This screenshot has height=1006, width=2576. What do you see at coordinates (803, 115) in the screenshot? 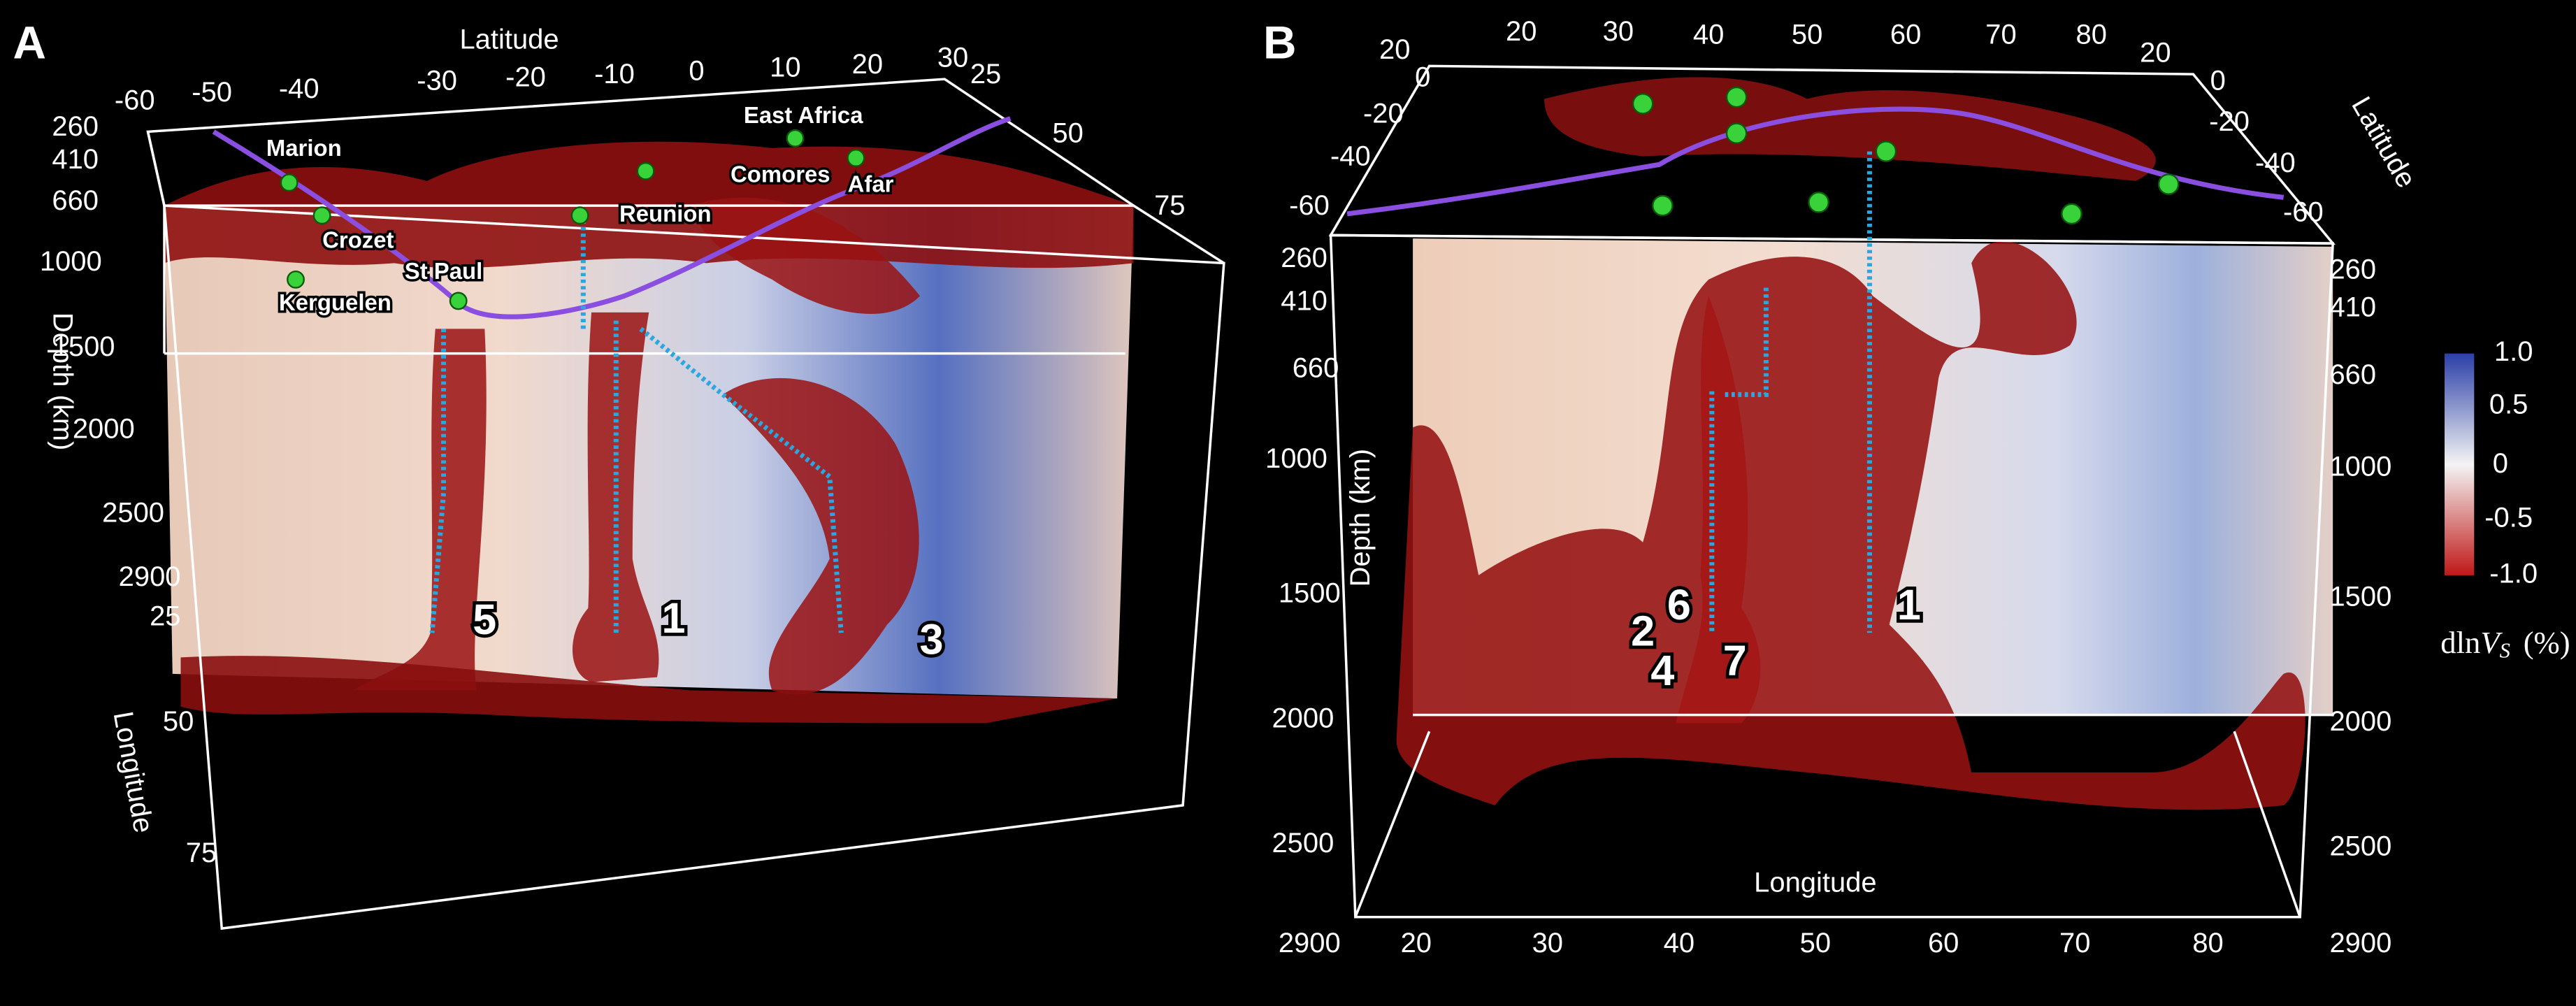
I see `hotspot-label: East Africa` at bounding box center [803, 115].